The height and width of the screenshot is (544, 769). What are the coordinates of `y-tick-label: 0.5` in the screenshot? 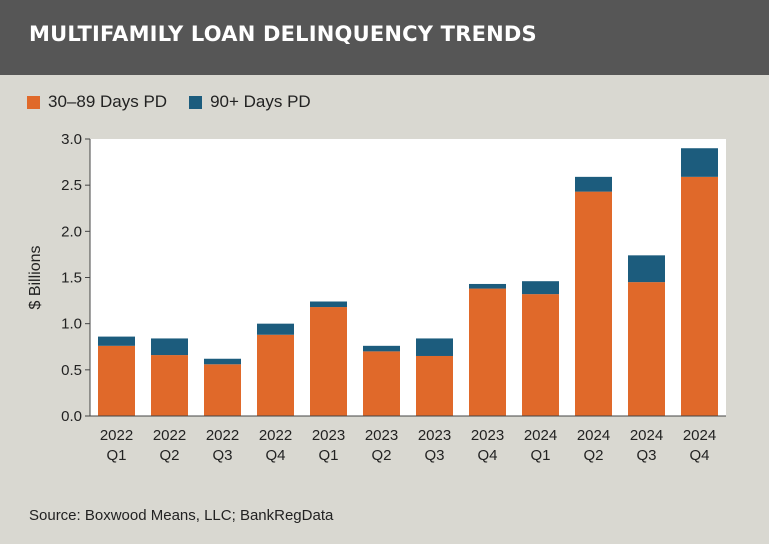 It's located at (71, 370).